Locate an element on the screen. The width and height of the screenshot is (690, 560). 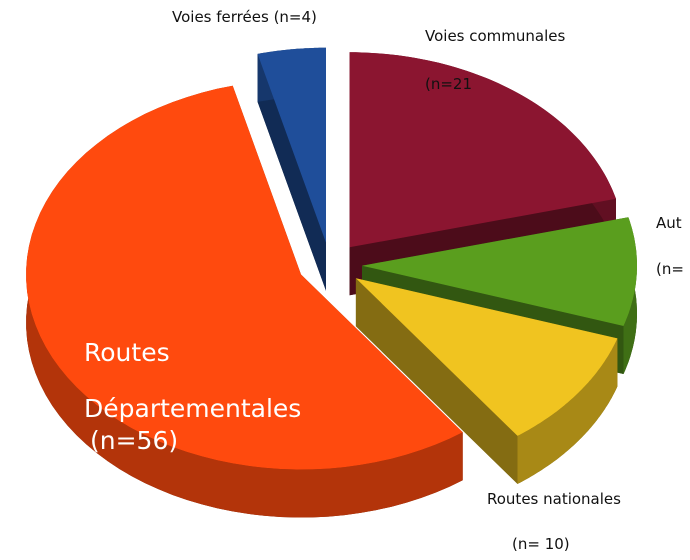
category: Routes Départementales is located at coordinates (193, 380).